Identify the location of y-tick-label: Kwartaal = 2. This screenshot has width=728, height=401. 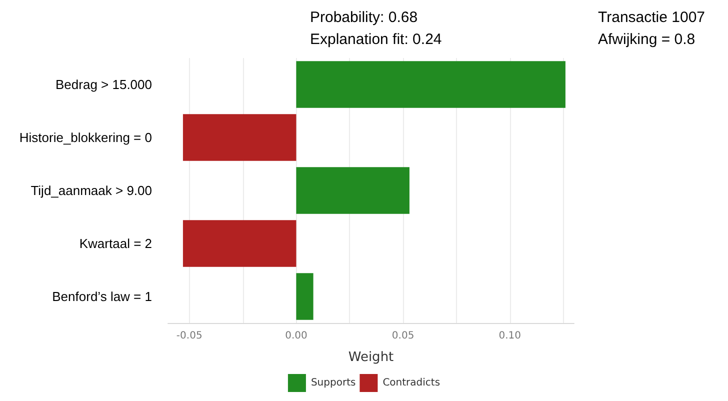
(115, 243).